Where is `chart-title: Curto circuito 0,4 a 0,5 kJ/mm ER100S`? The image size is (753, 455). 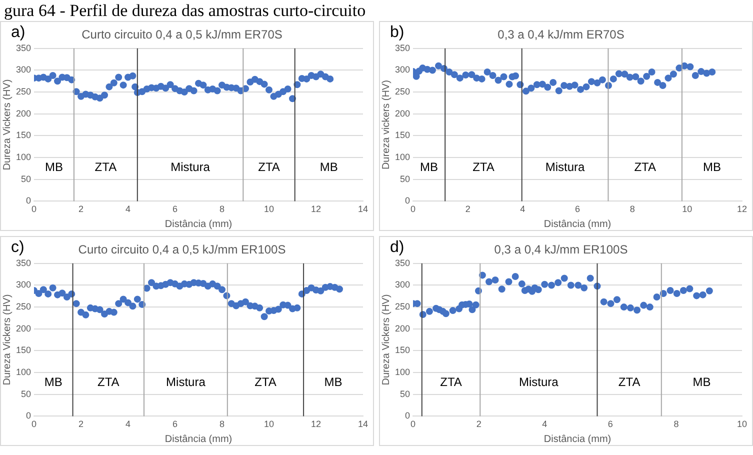
chart-title: Curto circuito 0,4 a 0,5 kJ/mm ER100S is located at coordinates (182, 249).